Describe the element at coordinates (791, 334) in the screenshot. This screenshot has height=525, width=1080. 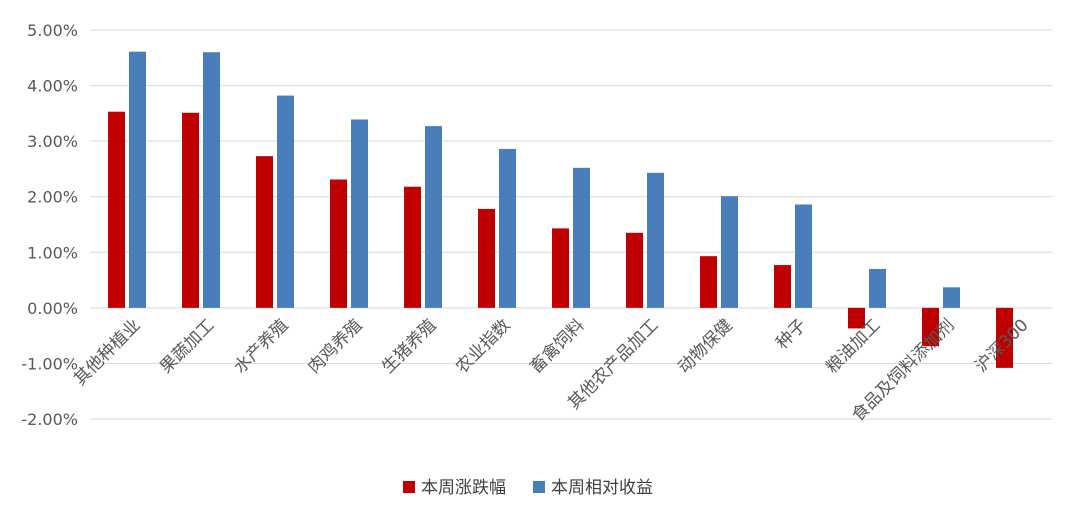
I see `x-category-label: 种子` at that location.